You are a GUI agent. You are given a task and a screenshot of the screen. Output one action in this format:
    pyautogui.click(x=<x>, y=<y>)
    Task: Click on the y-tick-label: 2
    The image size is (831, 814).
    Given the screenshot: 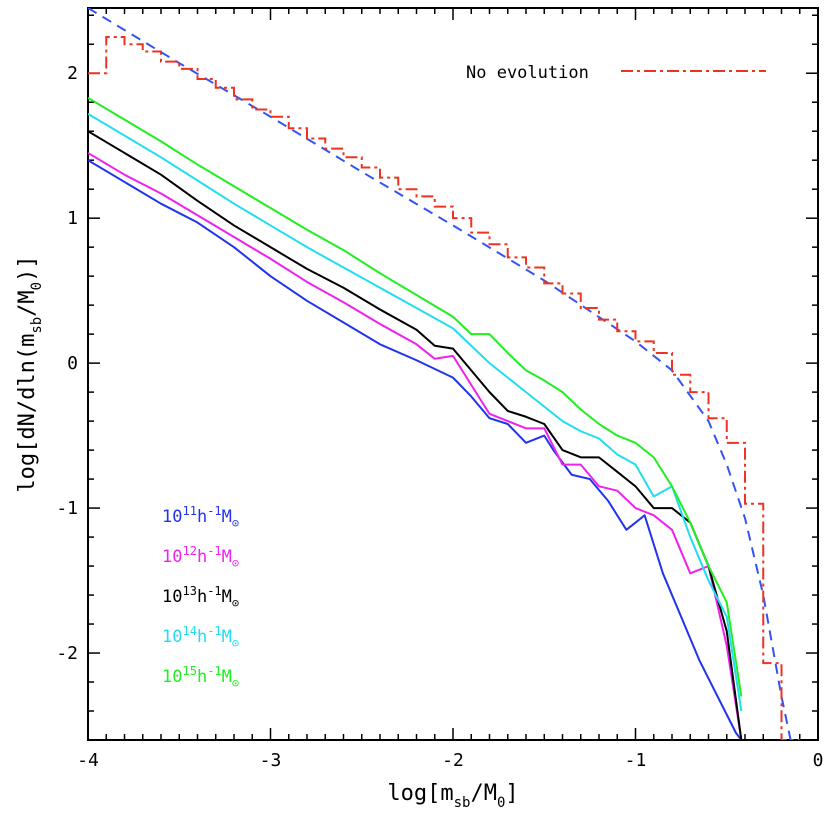 What is the action you would take?
    pyautogui.click(x=72, y=73)
    